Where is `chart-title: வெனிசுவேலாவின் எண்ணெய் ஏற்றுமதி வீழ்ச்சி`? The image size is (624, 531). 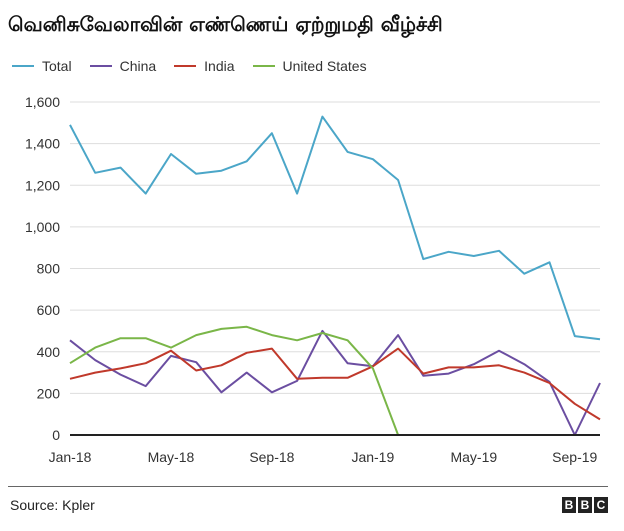 chart-title: வெனிசுவேலாவின் எண்ணெய் ஏற்றுமதி வீழ்ச்சி is located at coordinates (225, 24).